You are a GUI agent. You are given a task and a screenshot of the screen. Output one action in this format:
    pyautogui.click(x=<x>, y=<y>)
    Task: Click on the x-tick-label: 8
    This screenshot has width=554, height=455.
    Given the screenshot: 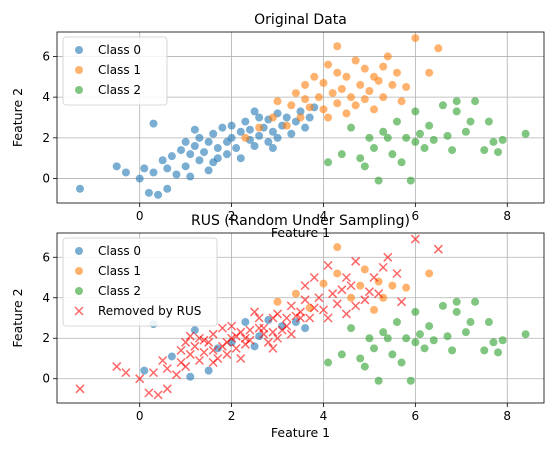 What is the action you would take?
    pyautogui.click(x=507, y=416)
    